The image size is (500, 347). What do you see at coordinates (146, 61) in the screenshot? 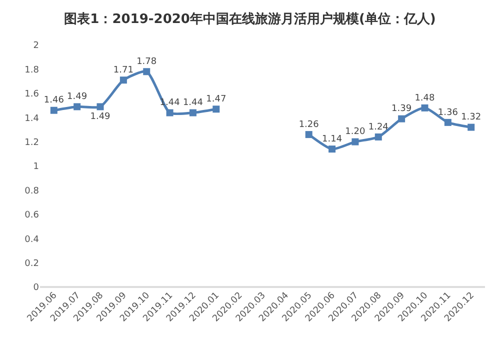
I see `text: 1.78` at bounding box center [146, 61].